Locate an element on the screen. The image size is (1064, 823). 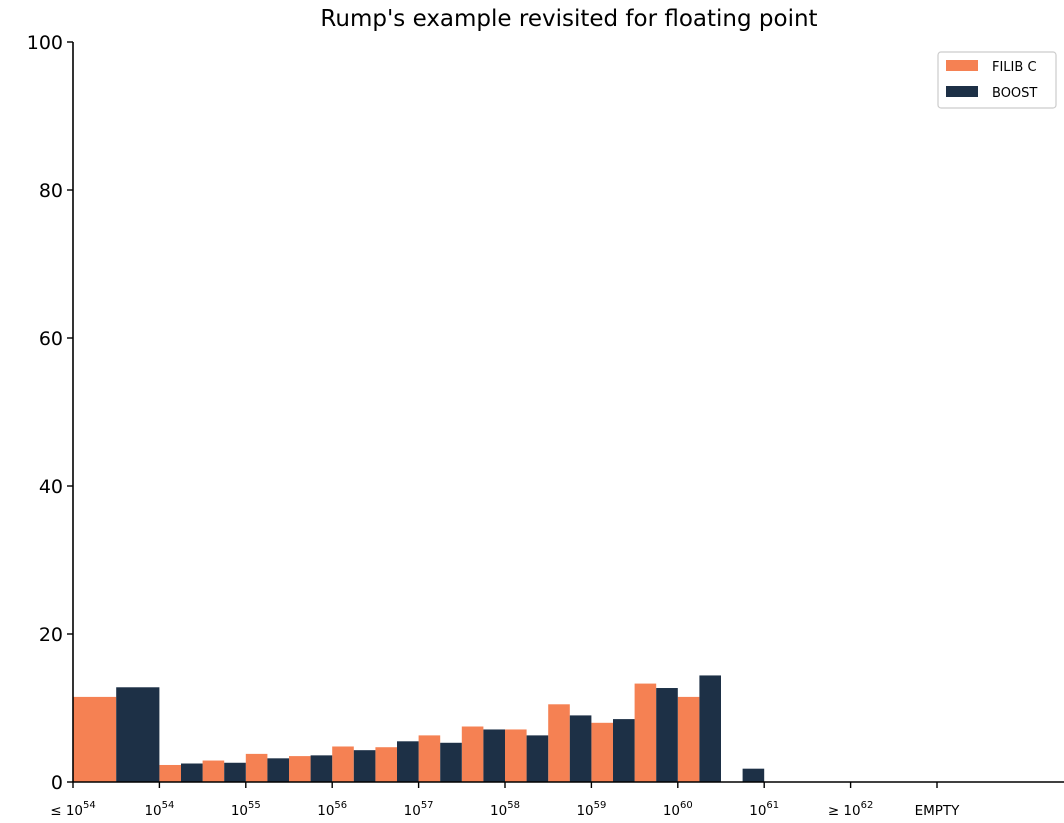
x-tick-label: ≥ 1062 is located at coordinates (851, 809).